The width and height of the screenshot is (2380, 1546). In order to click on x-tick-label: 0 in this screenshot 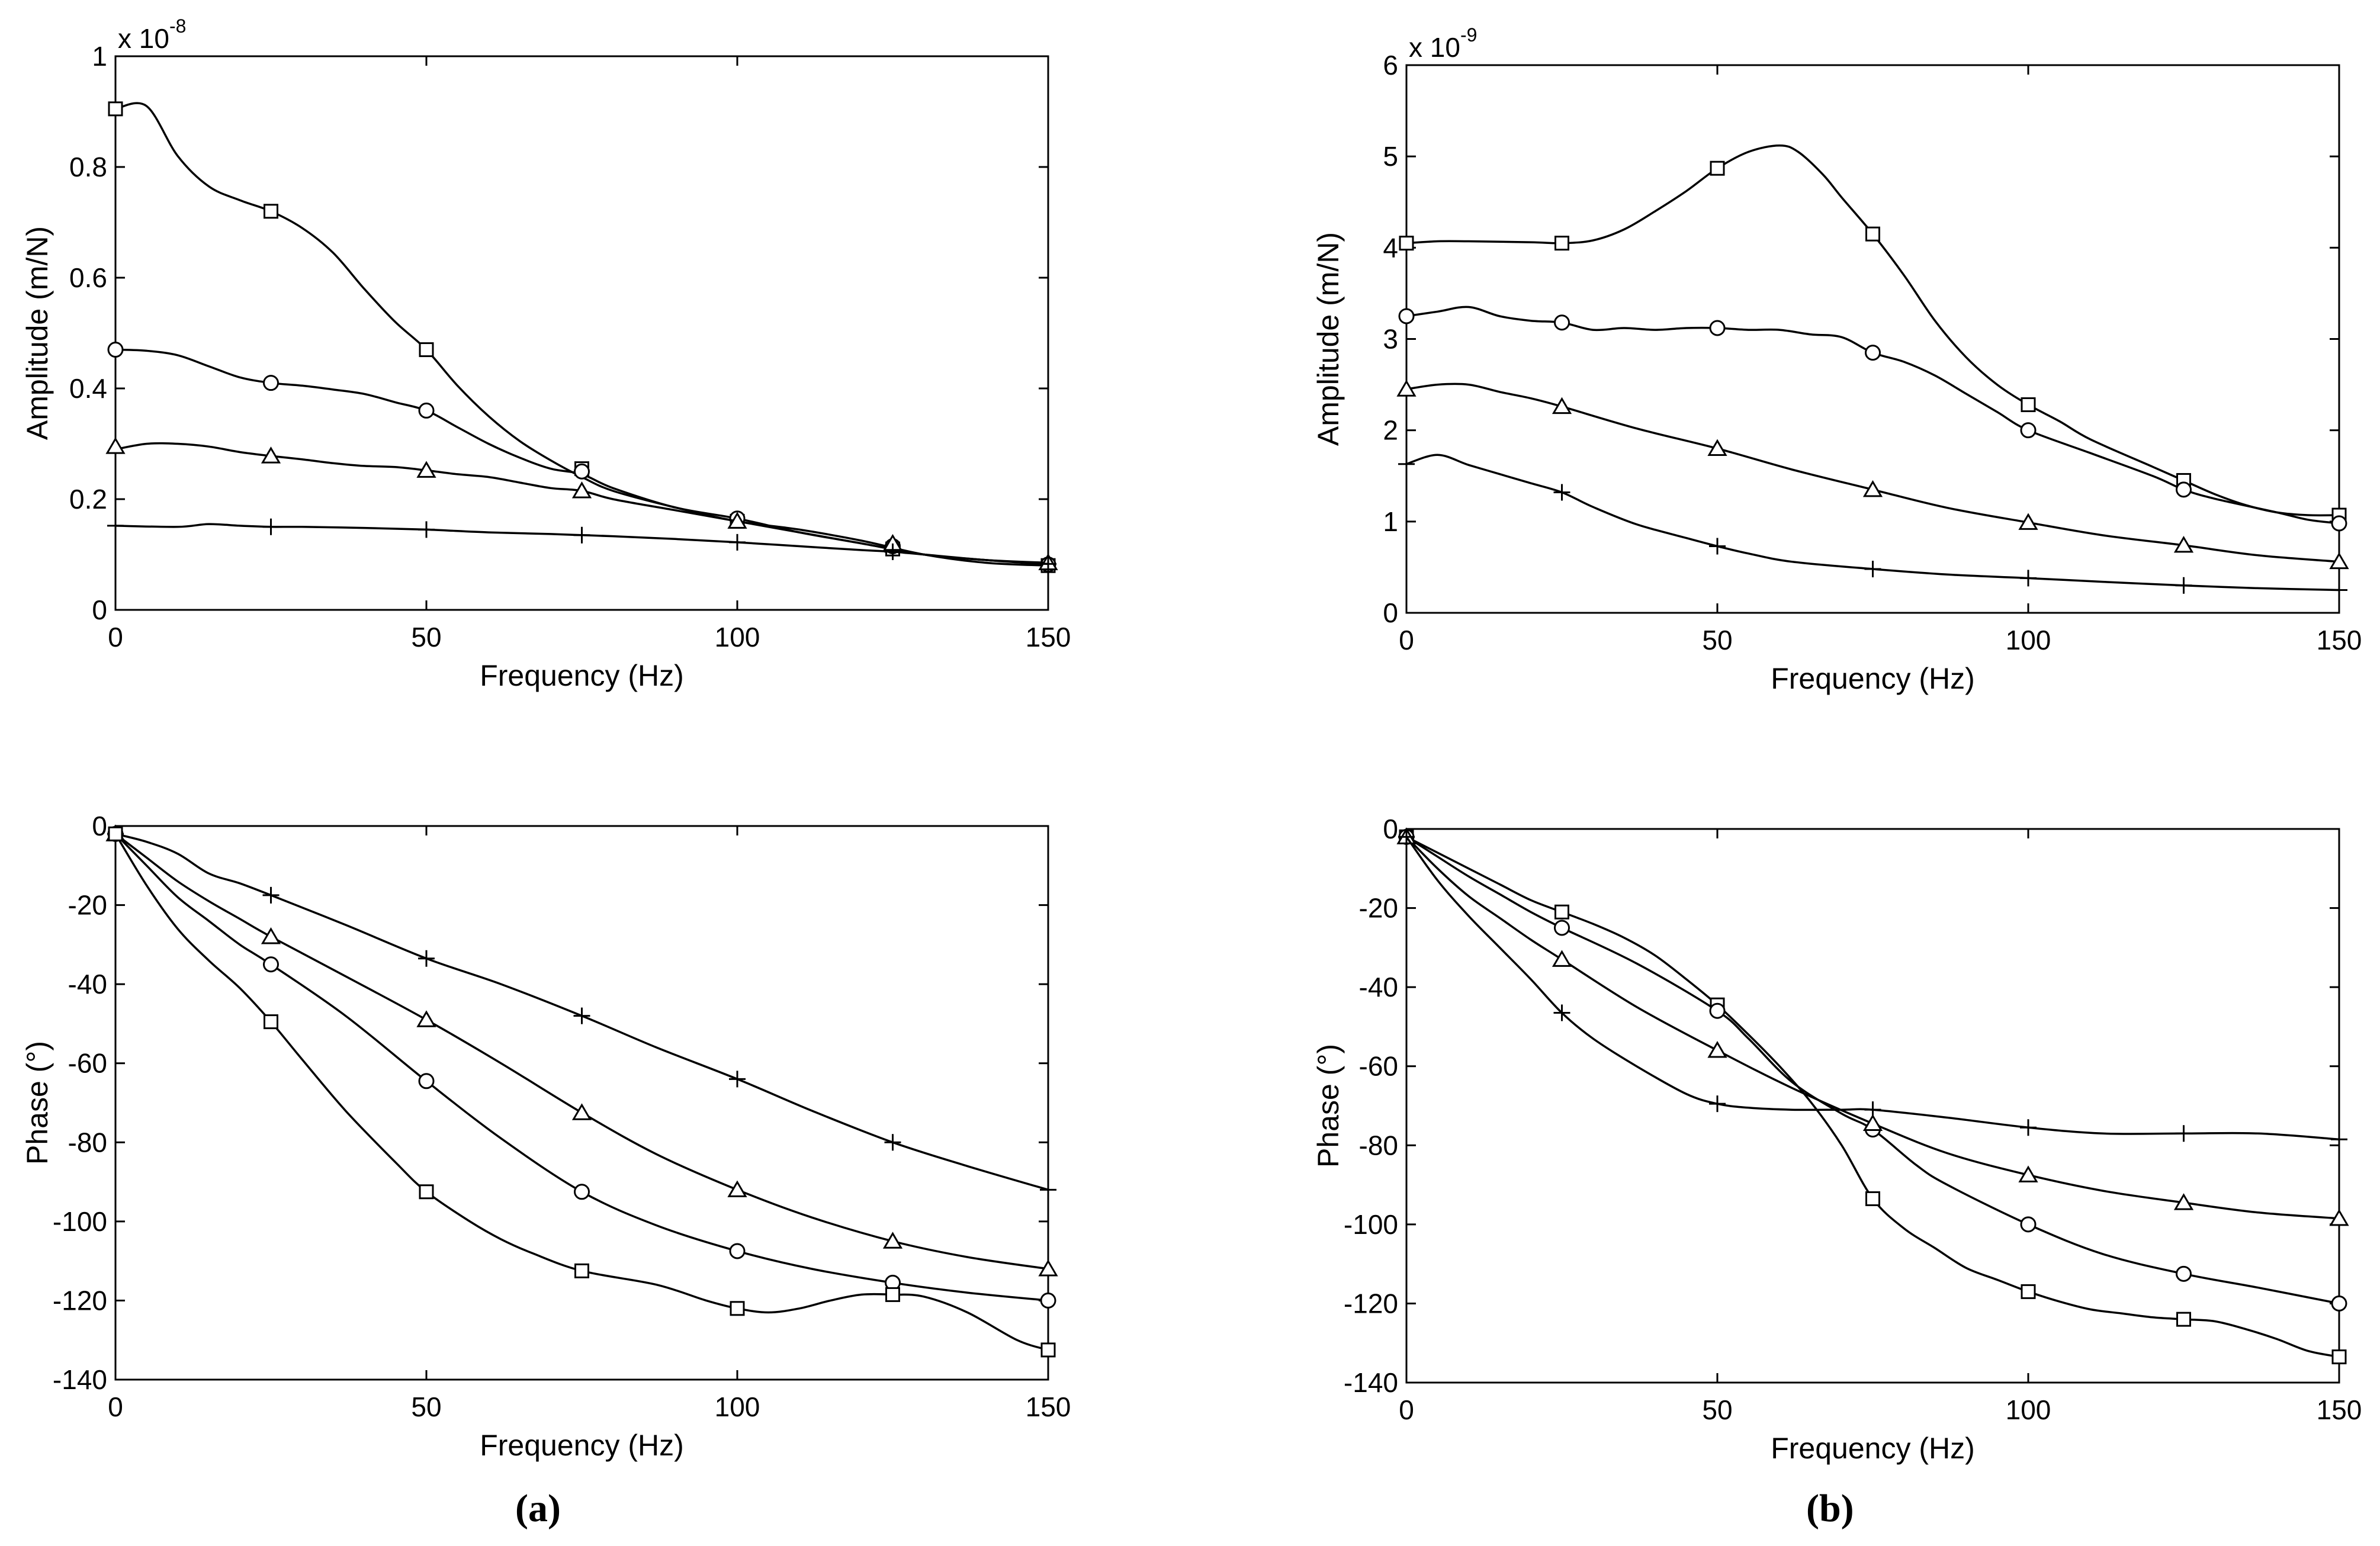, I will do `click(115, 1406)`.